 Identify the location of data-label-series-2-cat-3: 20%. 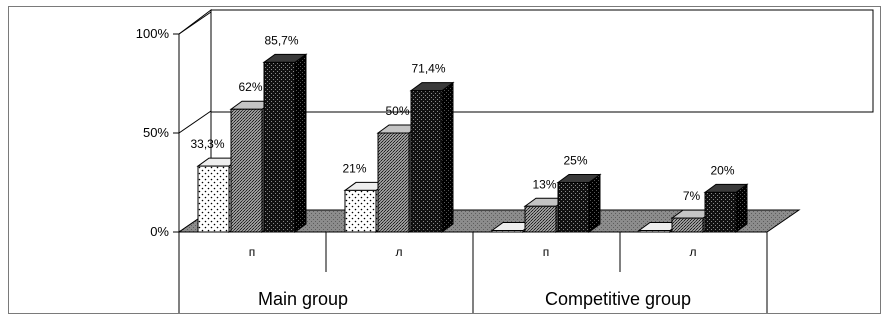
(722, 170).